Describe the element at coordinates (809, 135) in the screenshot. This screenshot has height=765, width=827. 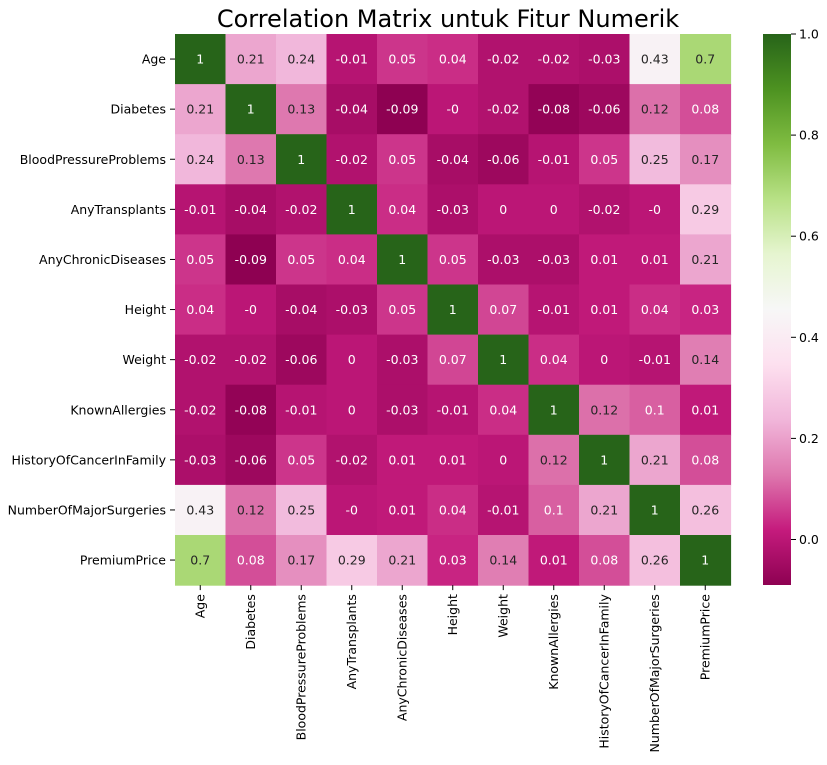
I see `colorbar-tick-label: 0.8` at that location.